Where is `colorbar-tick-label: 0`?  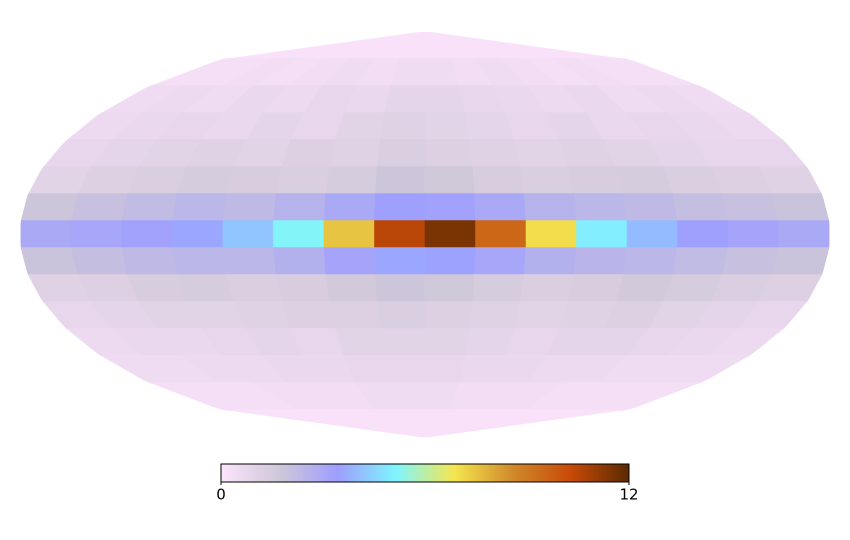
colorbar-tick-label: 0 is located at coordinates (221, 495).